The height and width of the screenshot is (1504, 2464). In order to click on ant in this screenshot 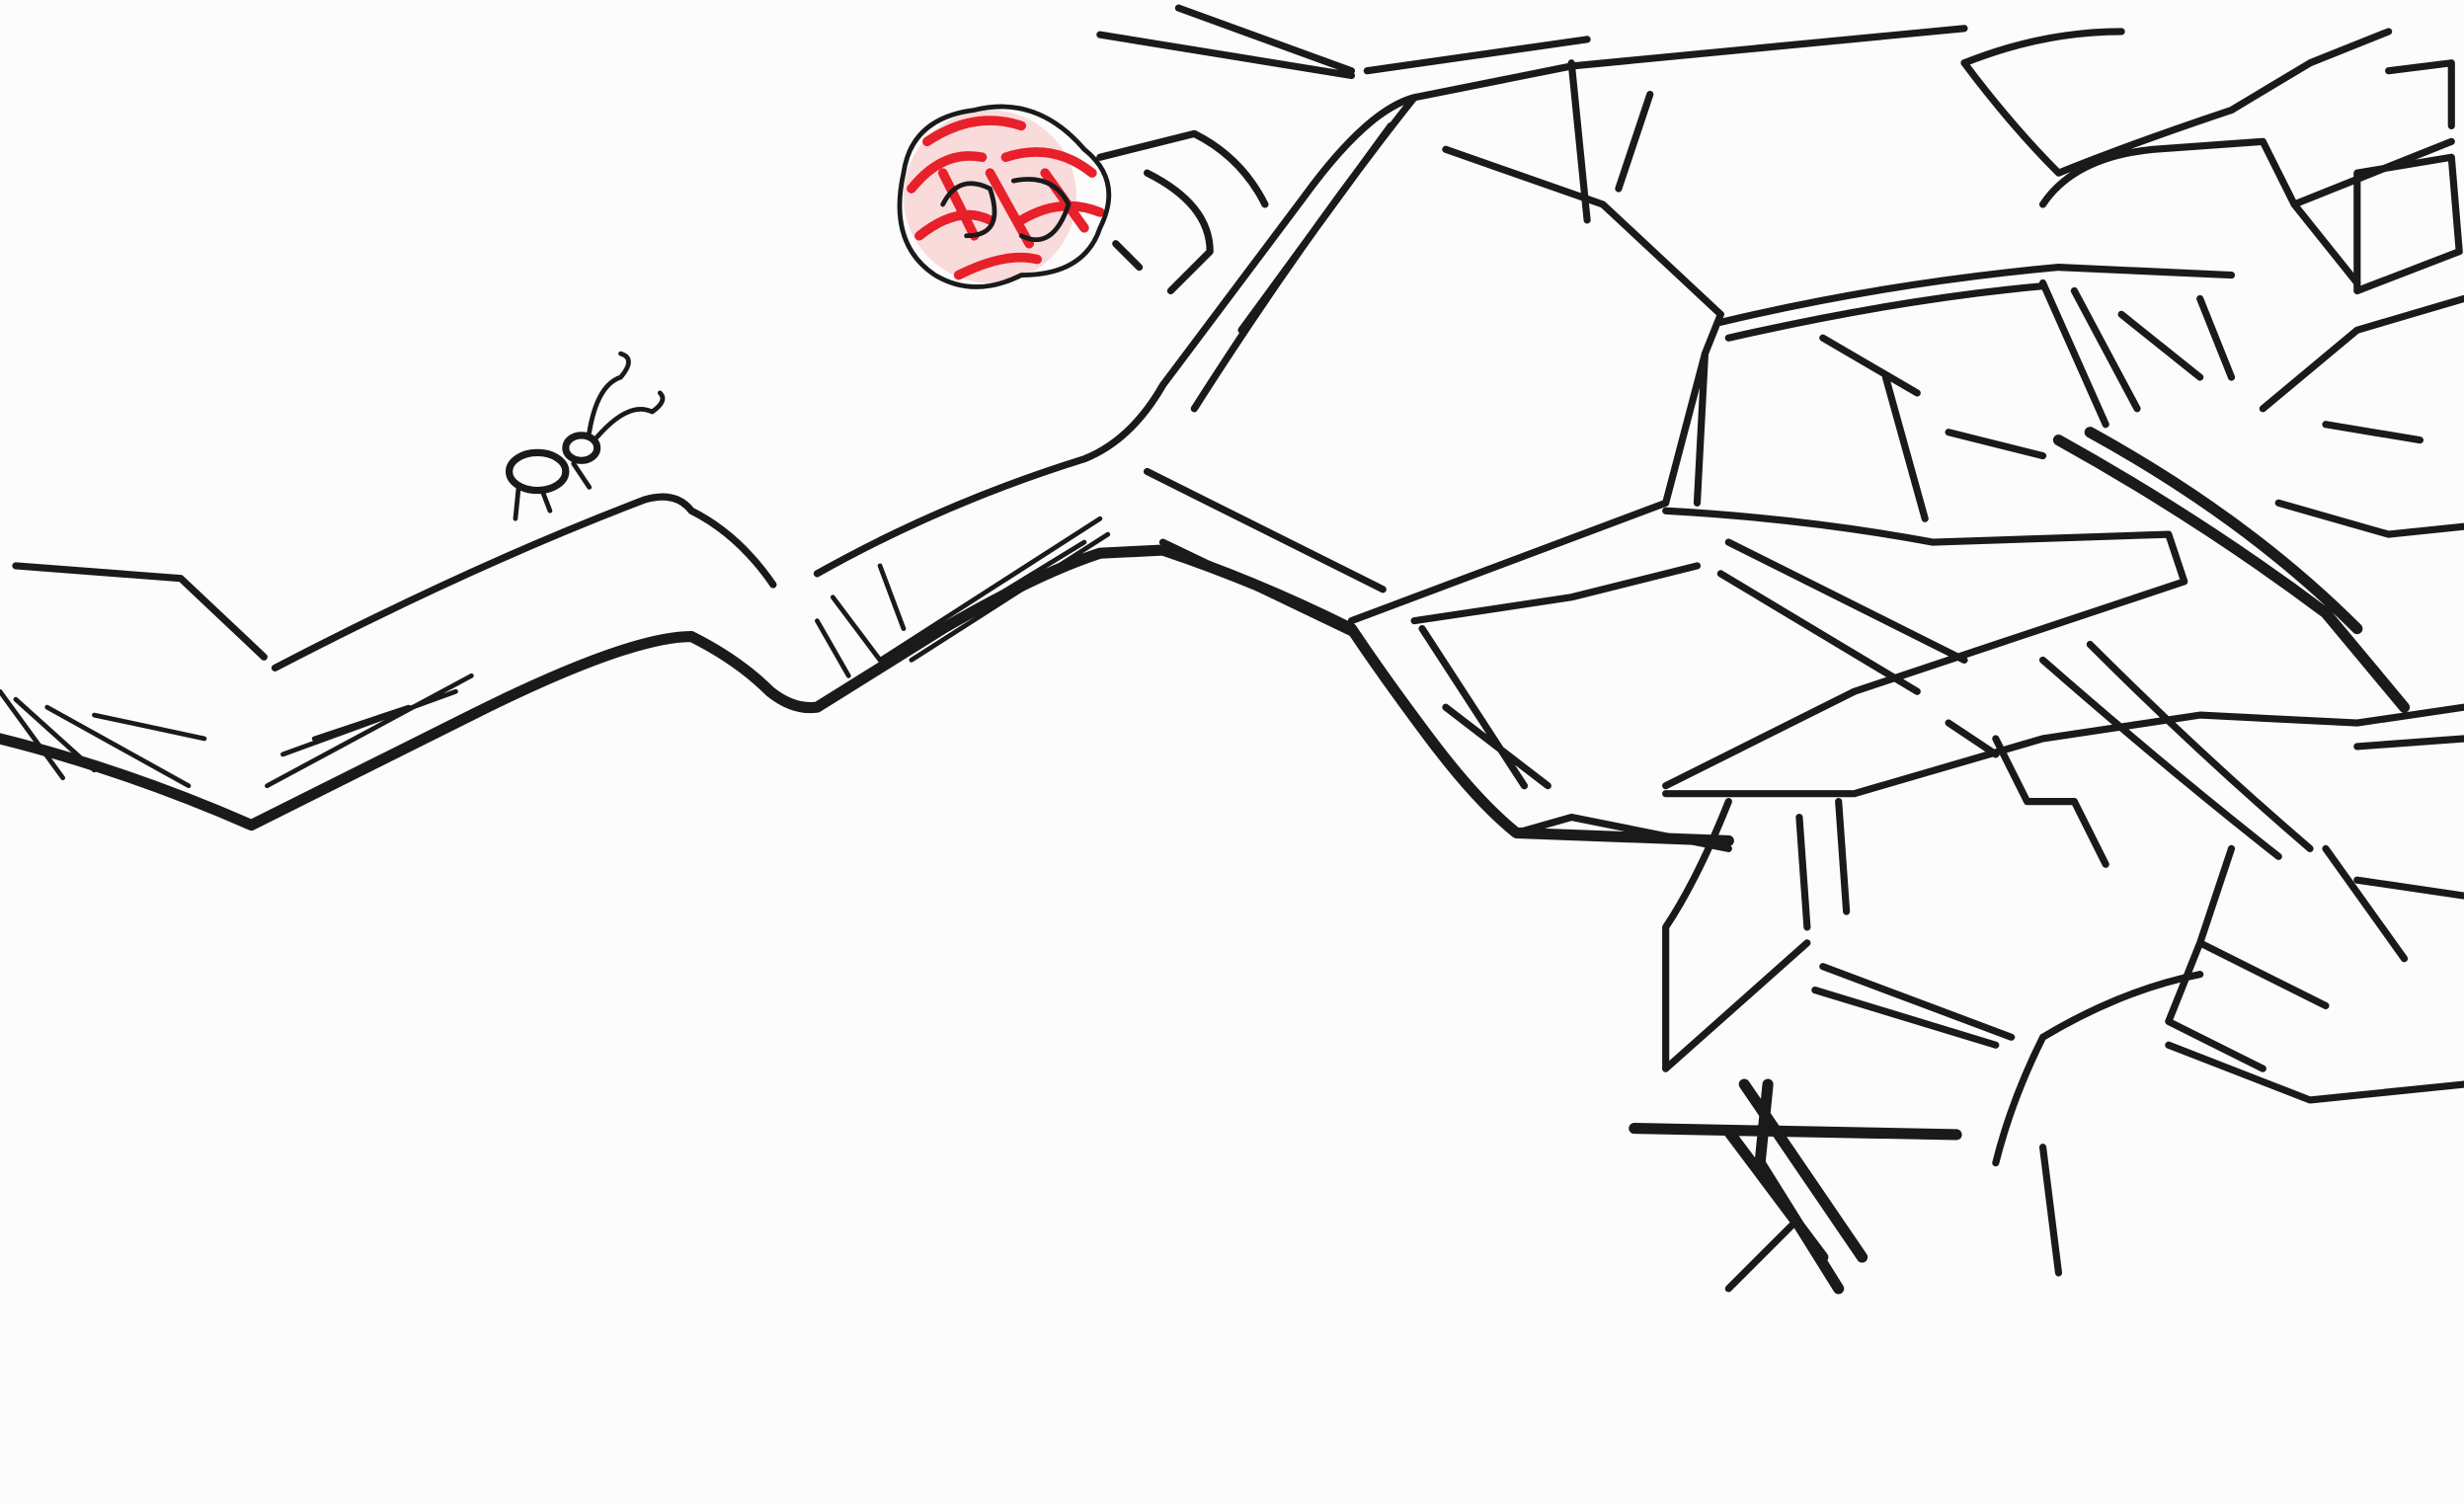, I will do `click(585, 436)`.